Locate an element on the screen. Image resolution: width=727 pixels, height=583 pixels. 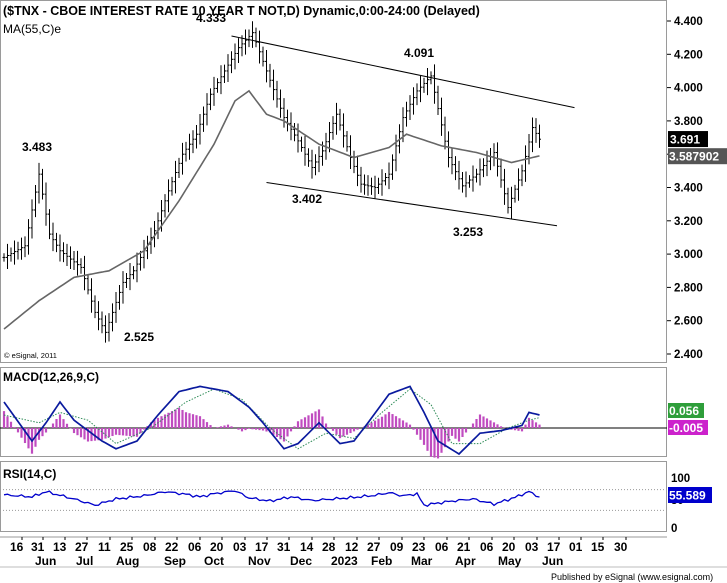
x-month-label: Nov is located at coordinates (259, 561).